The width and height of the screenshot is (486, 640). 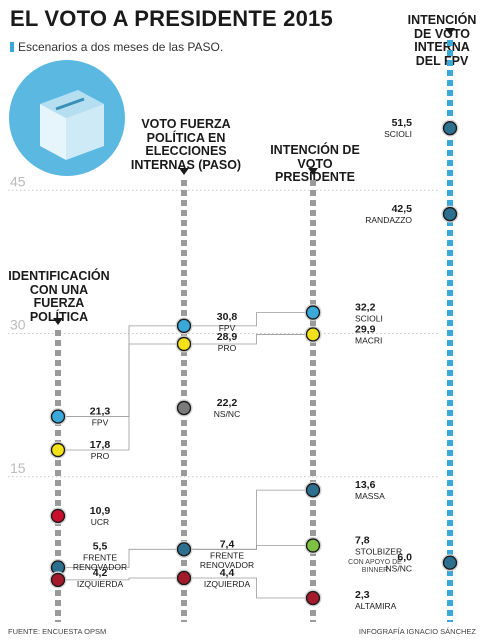 What do you see at coordinates (375, 562) in the screenshot?
I see `data-label-sub: CON APOYO DE` at bounding box center [375, 562].